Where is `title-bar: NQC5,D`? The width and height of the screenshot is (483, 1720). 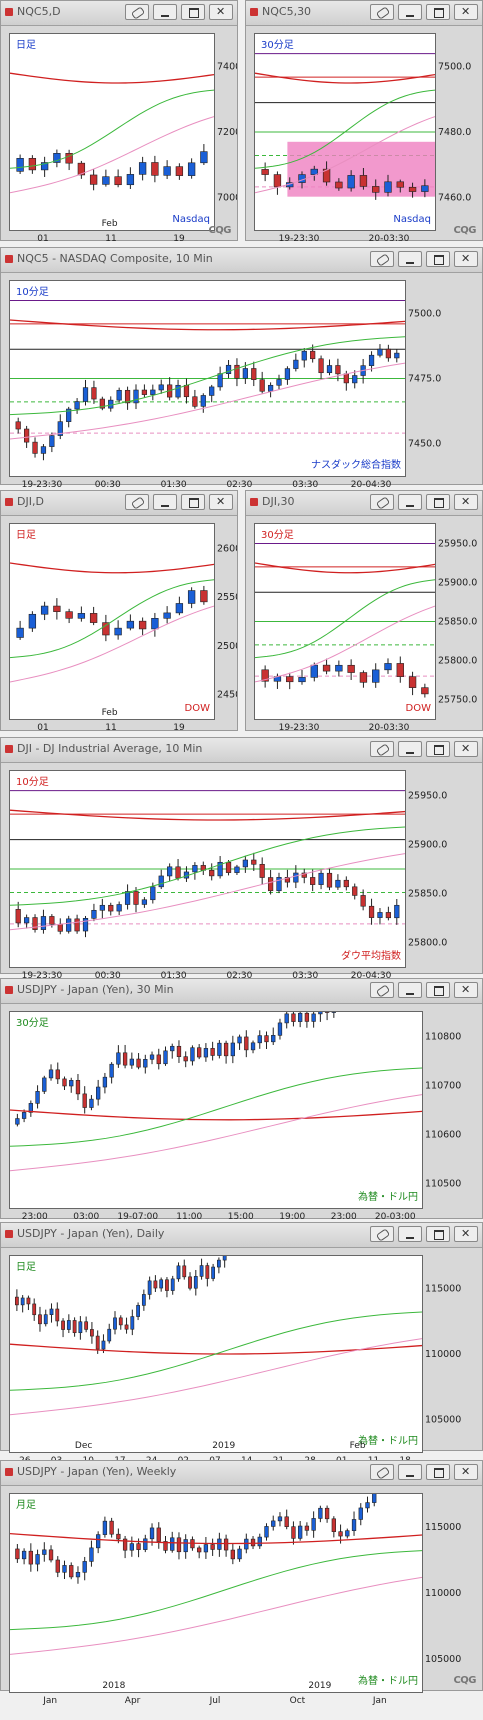 title-bar: NQC5,D is located at coordinates (119, 13).